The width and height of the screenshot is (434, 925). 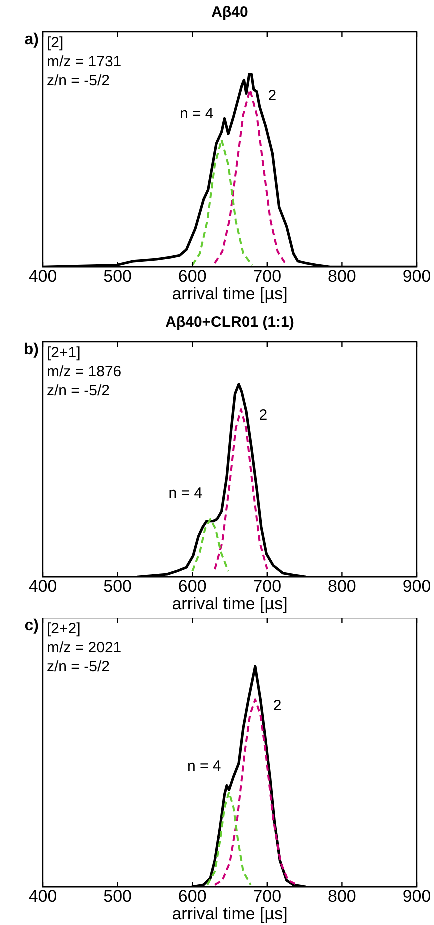 I want to click on text: m/z = 2021, so click(x=84, y=648).